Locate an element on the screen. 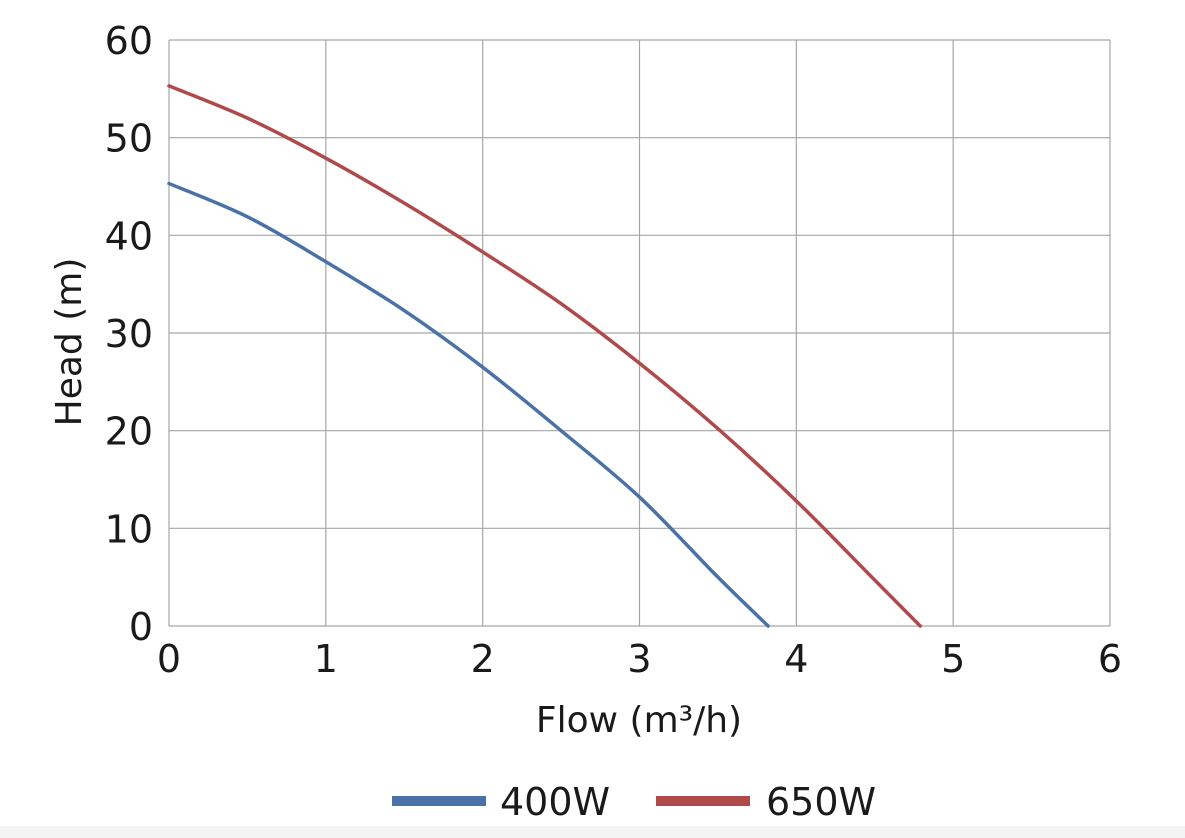 This screenshot has width=1185, height=838. x-axis-ticks: 0 1 2 3 4 5 6 is located at coordinates (639, 659).